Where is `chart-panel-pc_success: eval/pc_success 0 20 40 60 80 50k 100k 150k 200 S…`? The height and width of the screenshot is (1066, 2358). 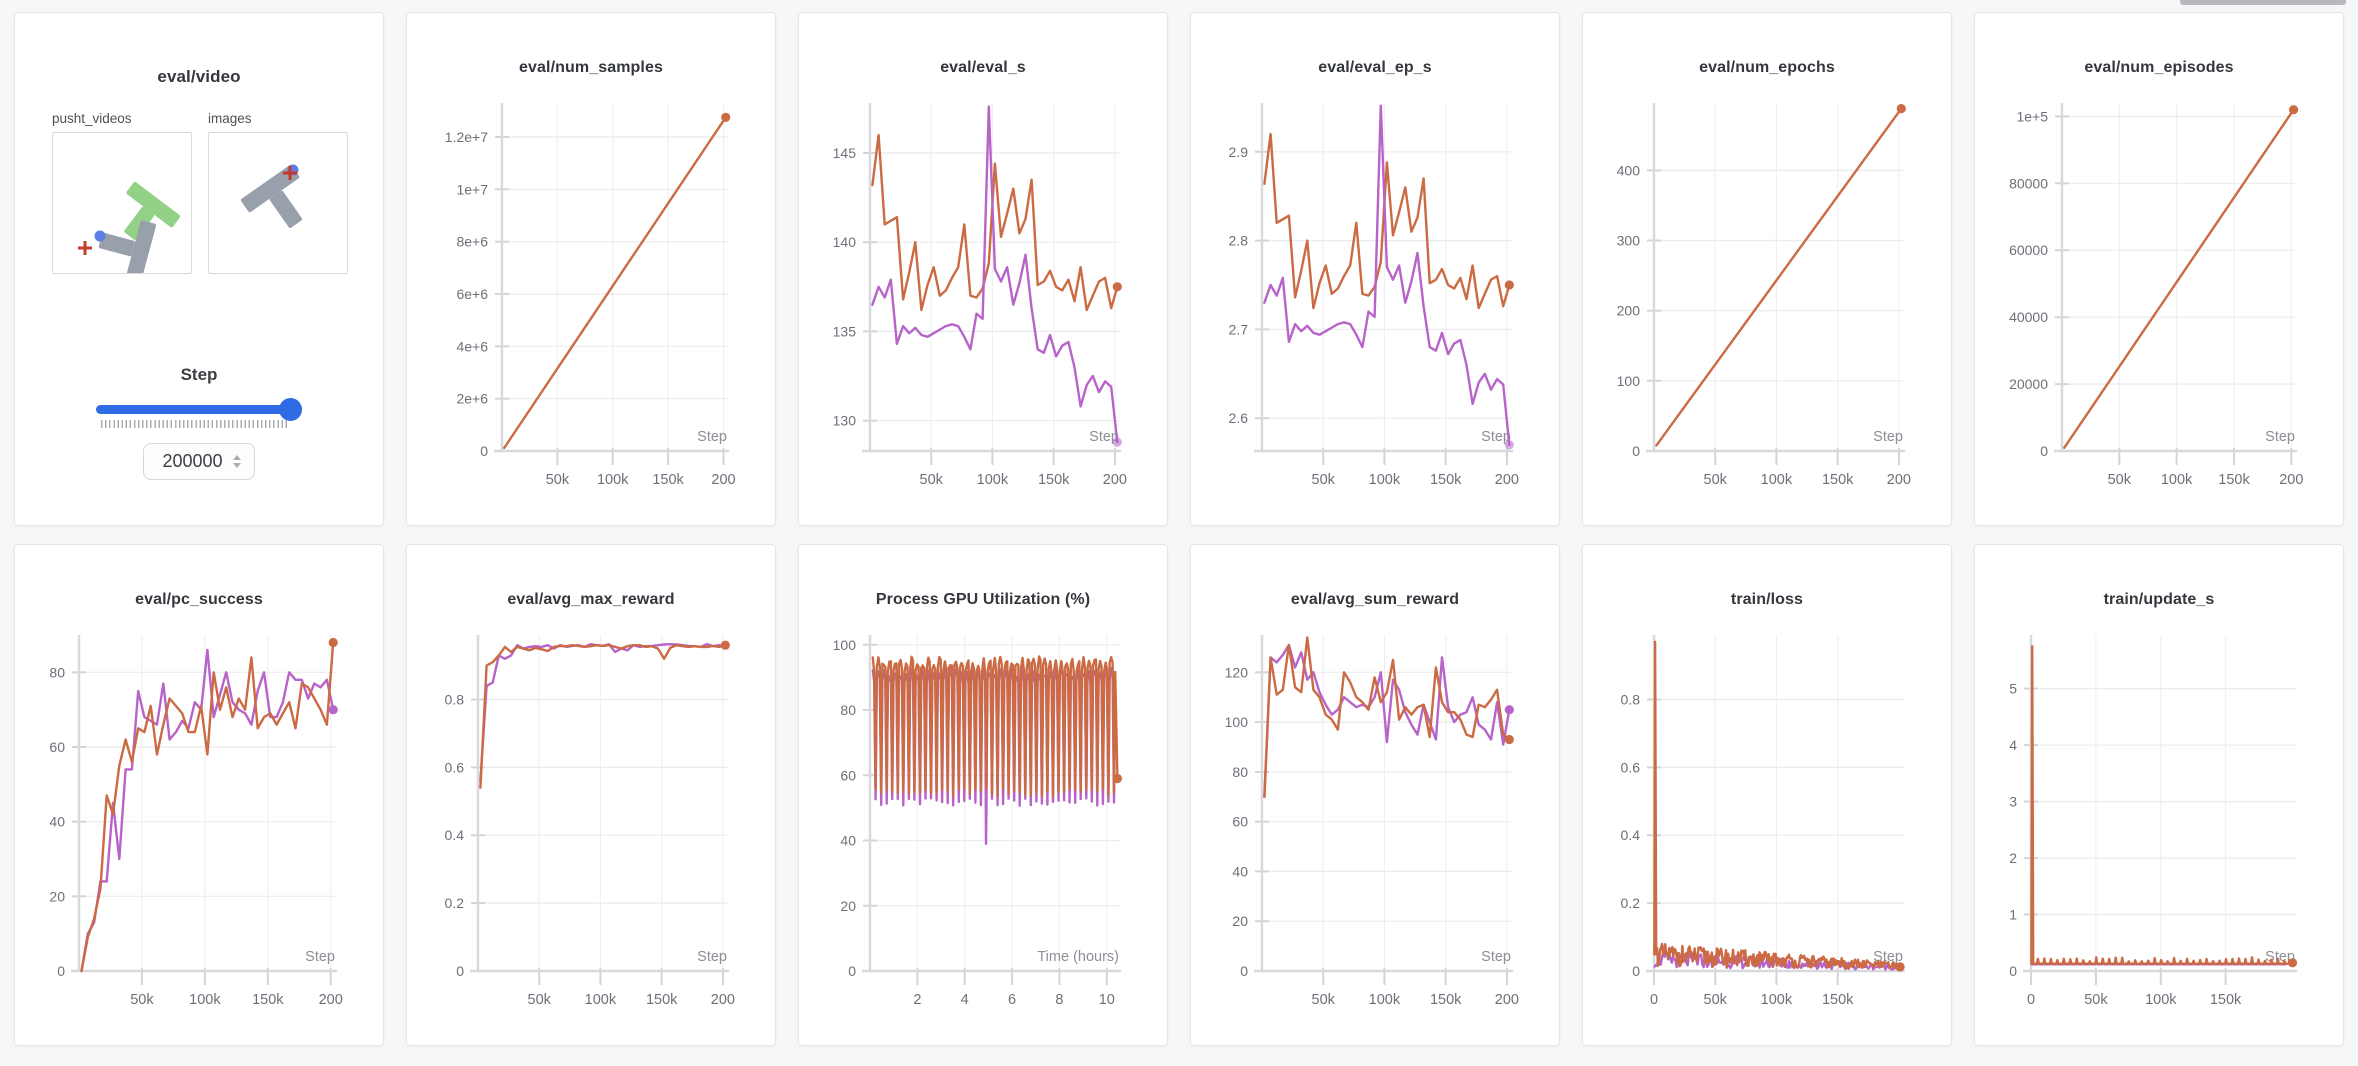 chart-panel-pc_success: eval/pc_success 0 20 40 60 80 50k 100k 150k 200 S… is located at coordinates (199, 795).